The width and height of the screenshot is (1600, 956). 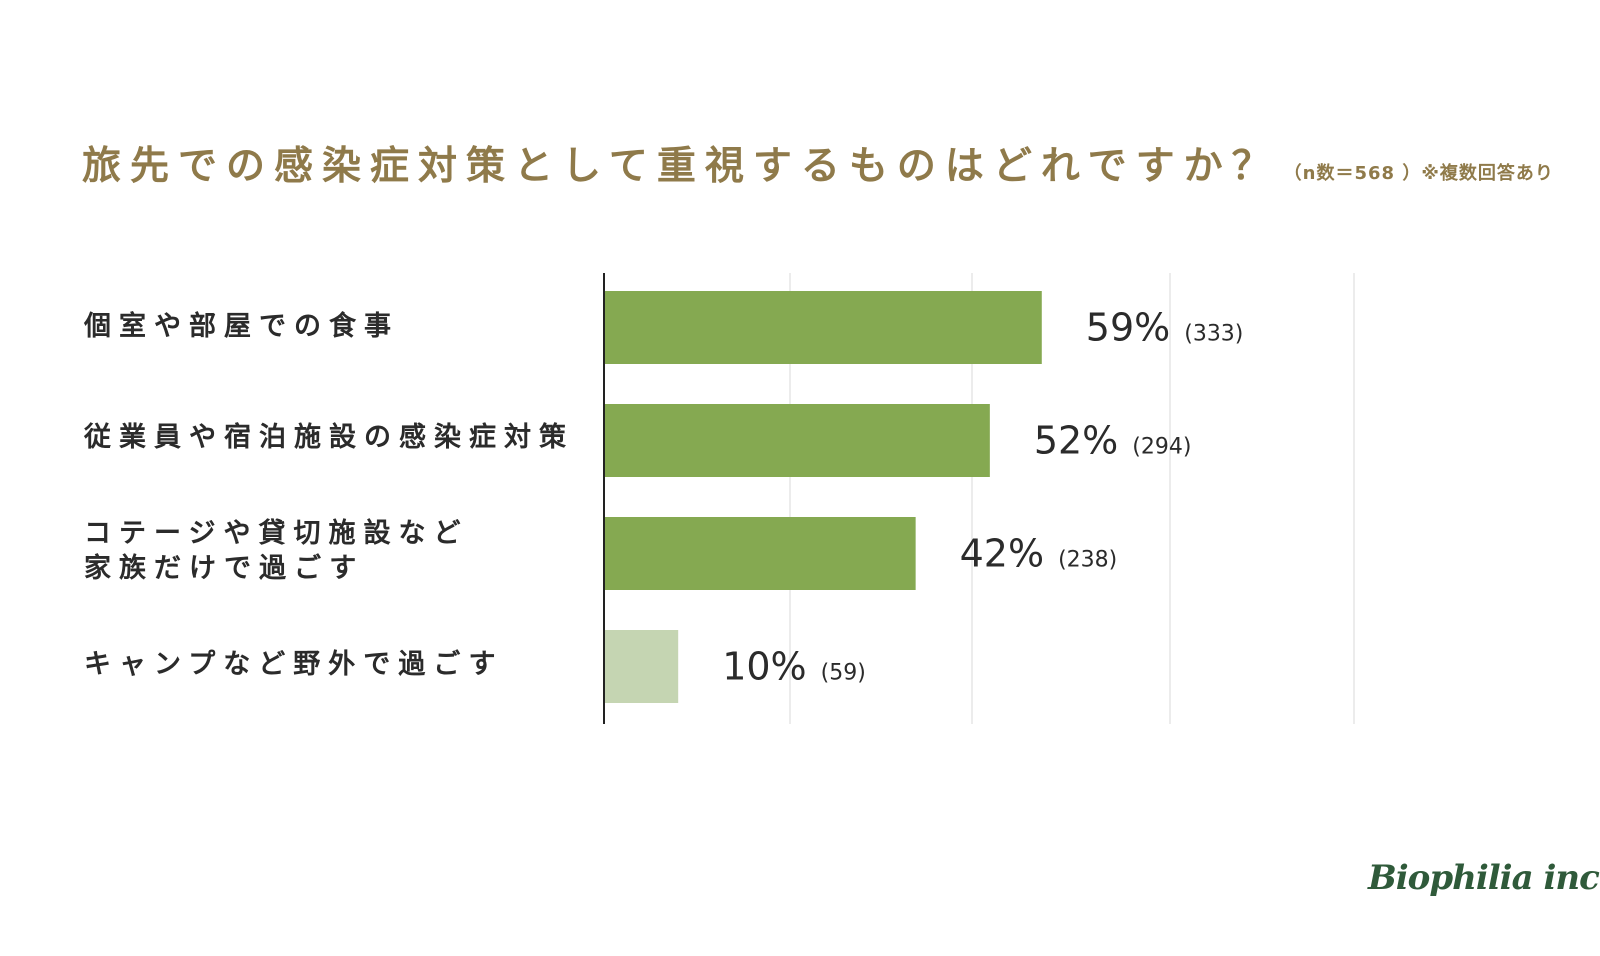 I want to click on count-label-2: (294), so click(x=1161, y=447).